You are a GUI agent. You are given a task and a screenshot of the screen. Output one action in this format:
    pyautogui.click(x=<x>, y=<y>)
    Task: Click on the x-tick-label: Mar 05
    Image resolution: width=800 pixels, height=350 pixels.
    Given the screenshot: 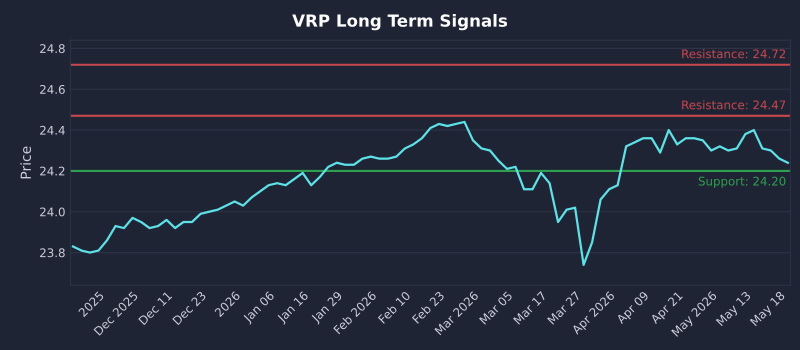 What is the action you would take?
    pyautogui.click(x=495, y=307)
    